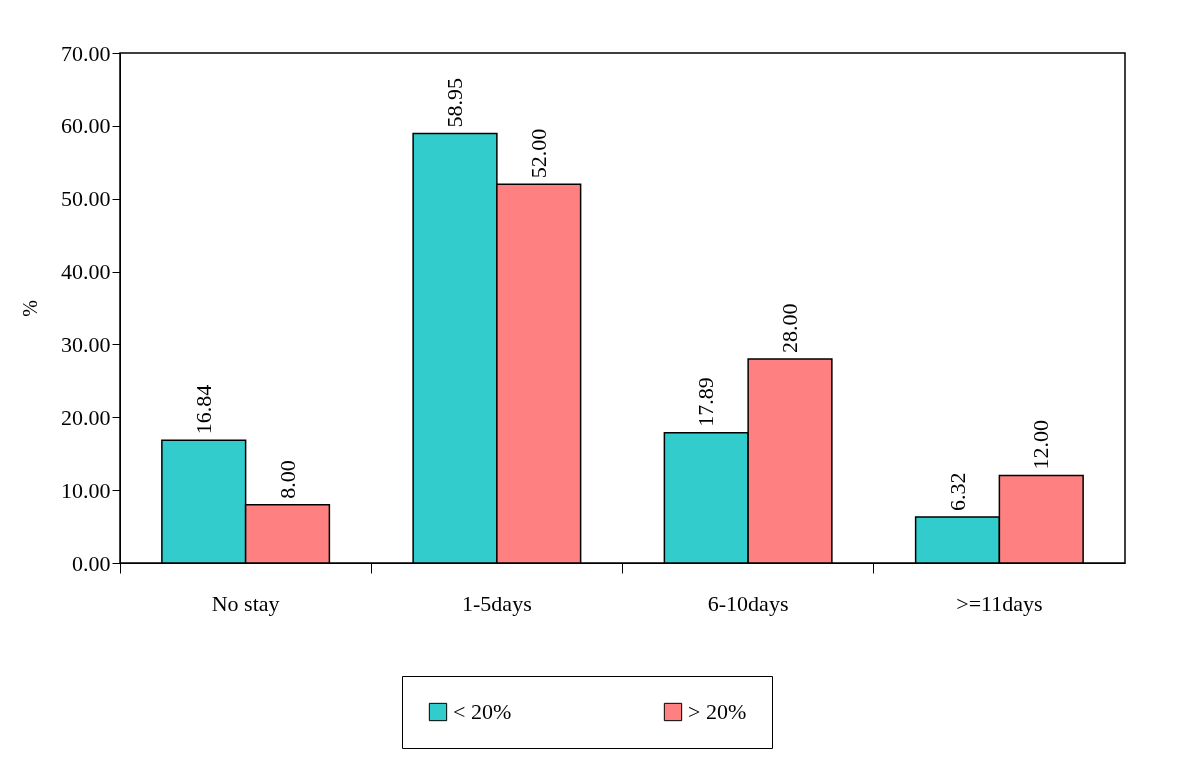 Image resolution: width=1180 pixels, height=769 pixels. Describe the element at coordinates (999, 603) in the screenshot. I see `x-tick-label: >=11days` at that location.